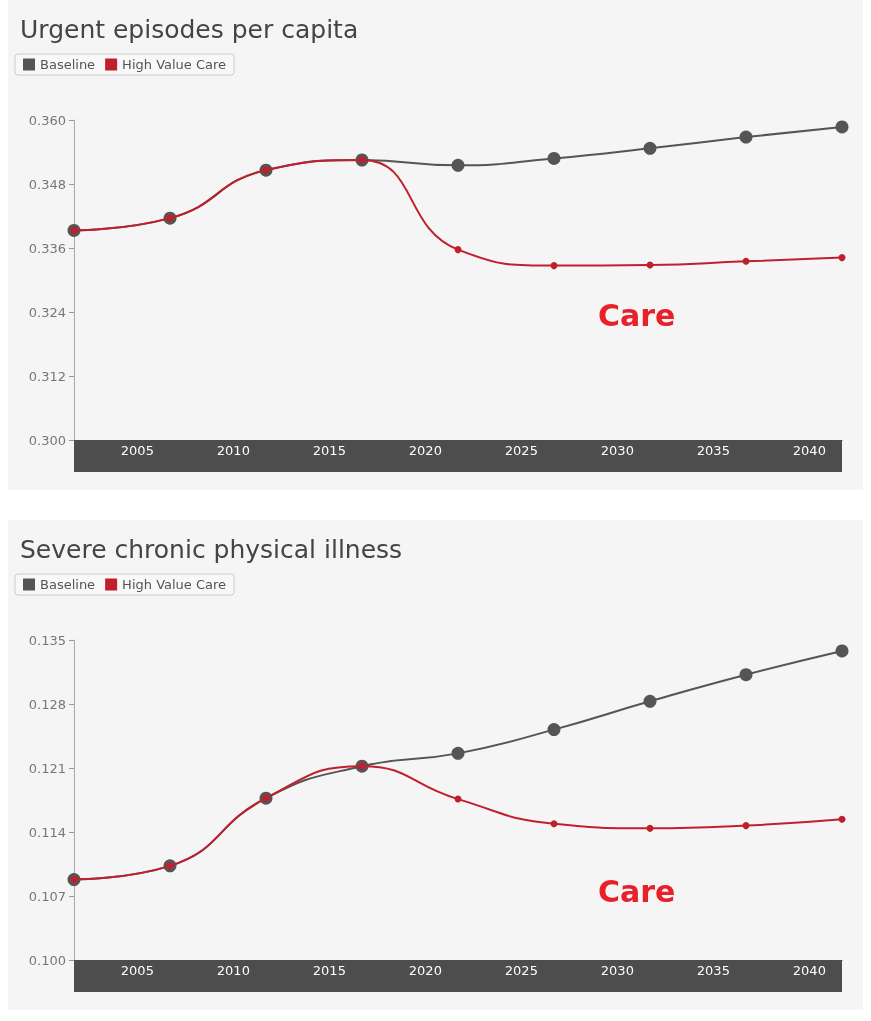 The width and height of the screenshot is (871, 1021). What do you see at coordinates (47, 440) in the screenshot?
I see `y-tick-label: 0.300` at bounding box center [47, 440].